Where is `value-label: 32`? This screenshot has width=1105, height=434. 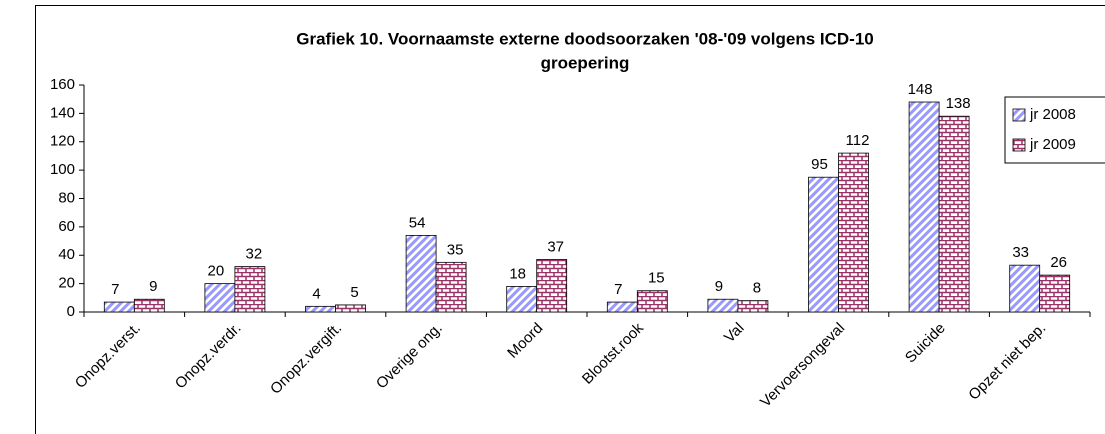 value-label: 32 is located at coordinates (254, 254).